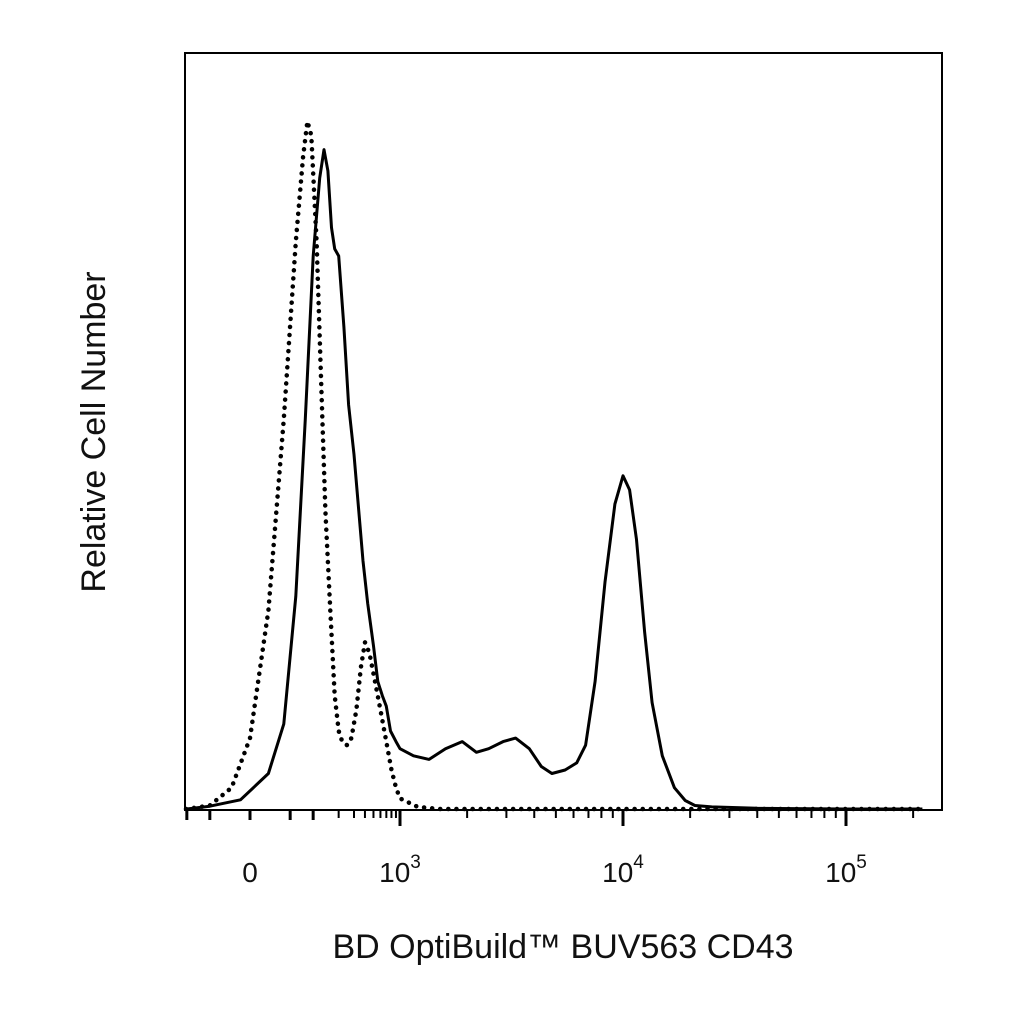 This screenshot has height=1024, width=1024. I want to click on x-axis-ticks, so click(550, 818).